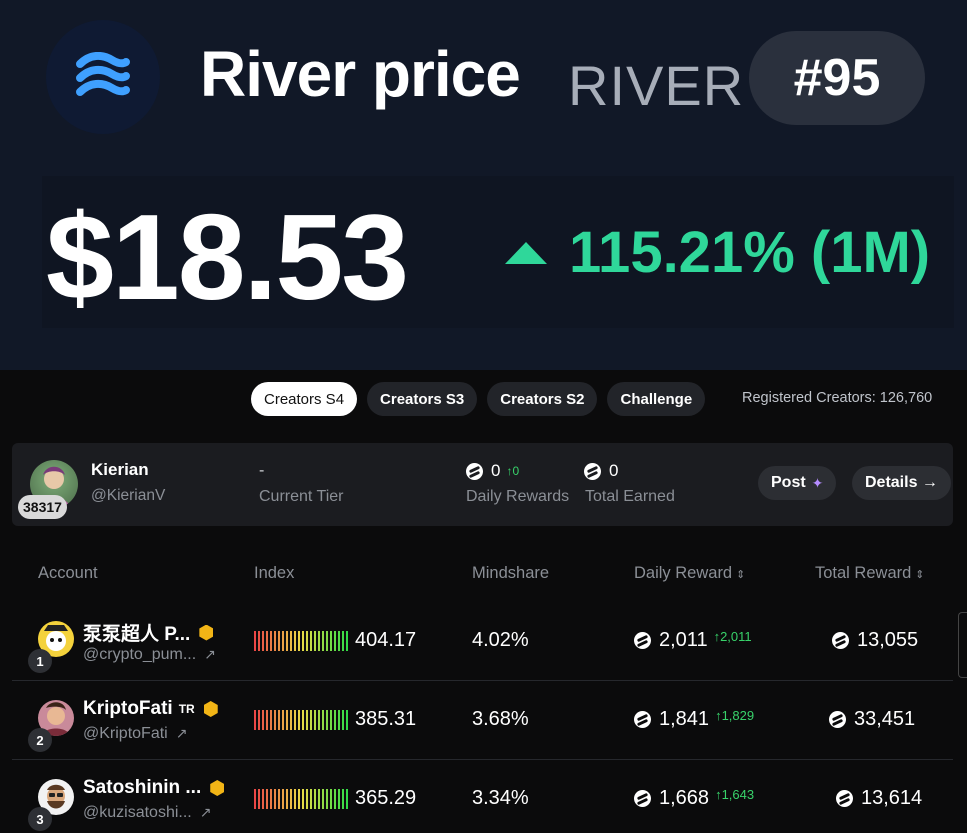  What do you see at coordinates (135, 734) in the screenshot?
I see `row-account-handle: @KriptoFati ↗` at bounding box center [135, 734].